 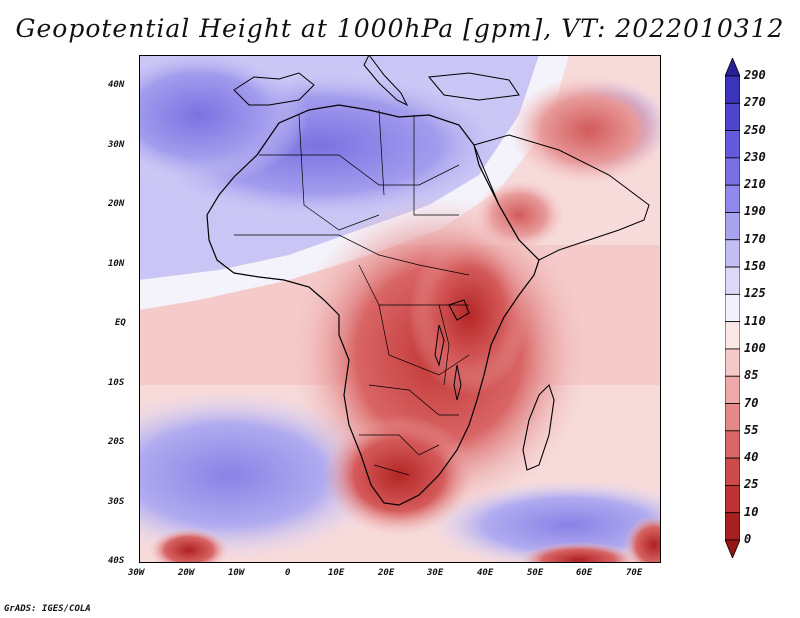 What do you see at coordinates (755, 184) in the screenshot?
I see `colorbar-label: 210` at bounding box center [755, 184].